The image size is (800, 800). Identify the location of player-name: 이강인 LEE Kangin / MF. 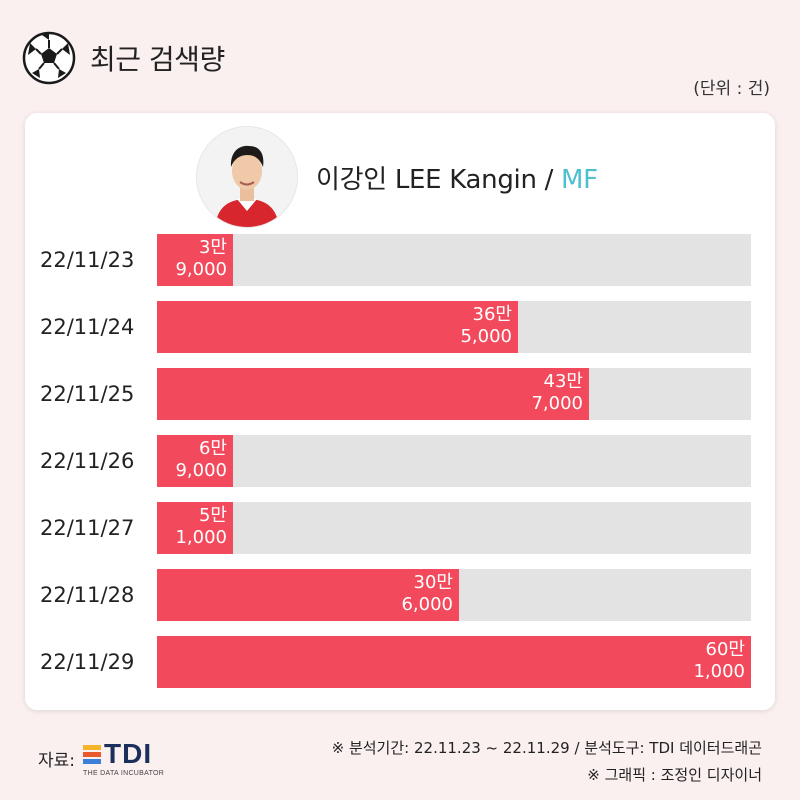
(457, 177).